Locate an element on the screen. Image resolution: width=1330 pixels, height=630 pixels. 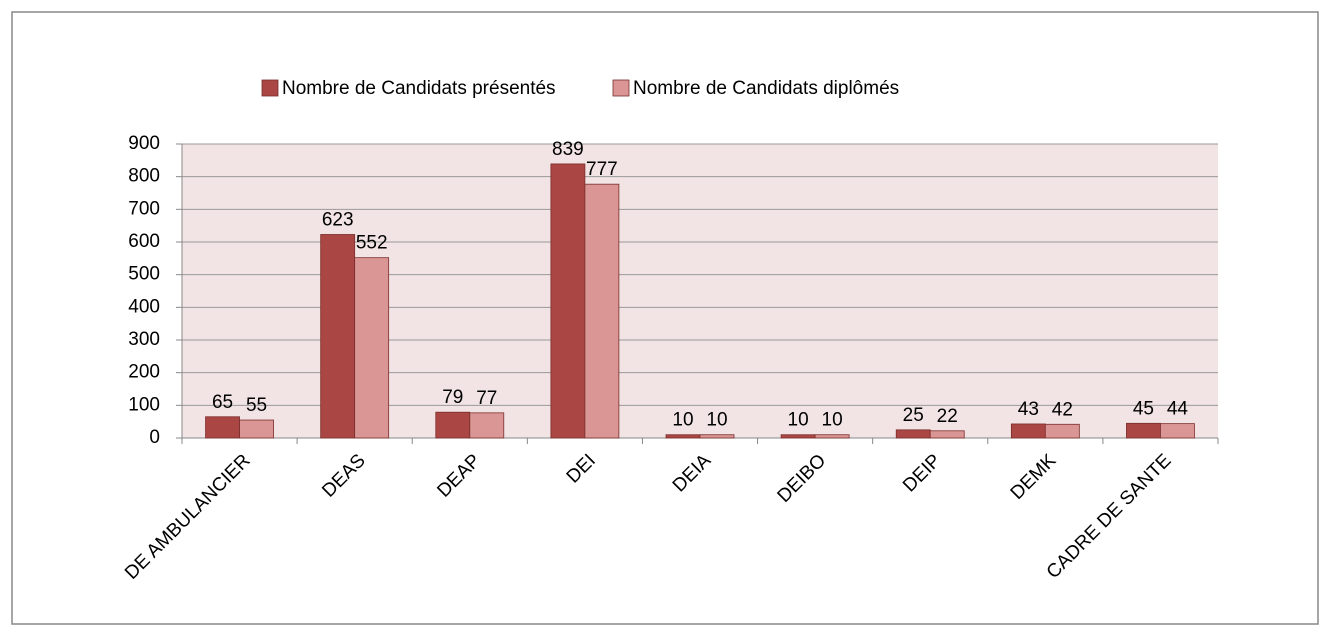
y-tick-label: 800 is located at coordinates (144, 176).